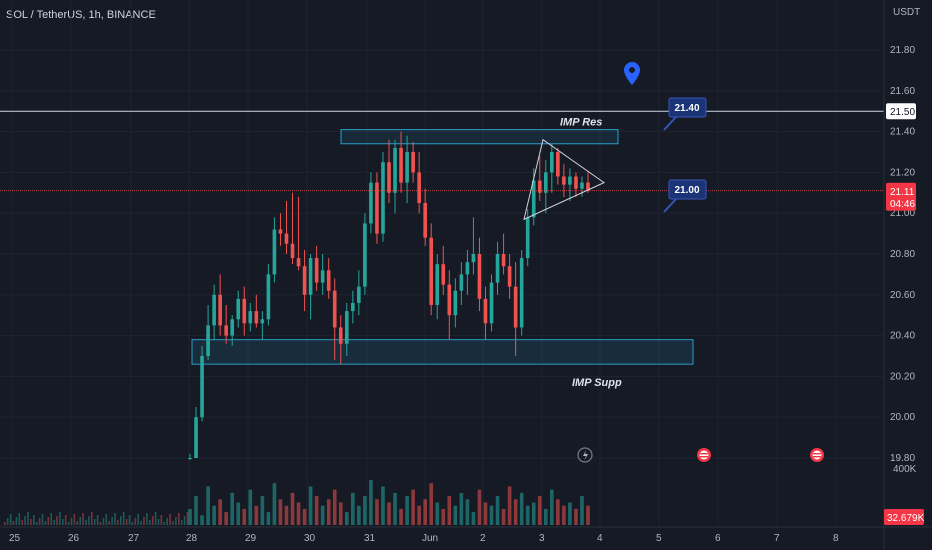  What do you see at coordinates (310, 538) in the screenshot?
I see `time-tick-label: 30` at bounding box center [310, 538].